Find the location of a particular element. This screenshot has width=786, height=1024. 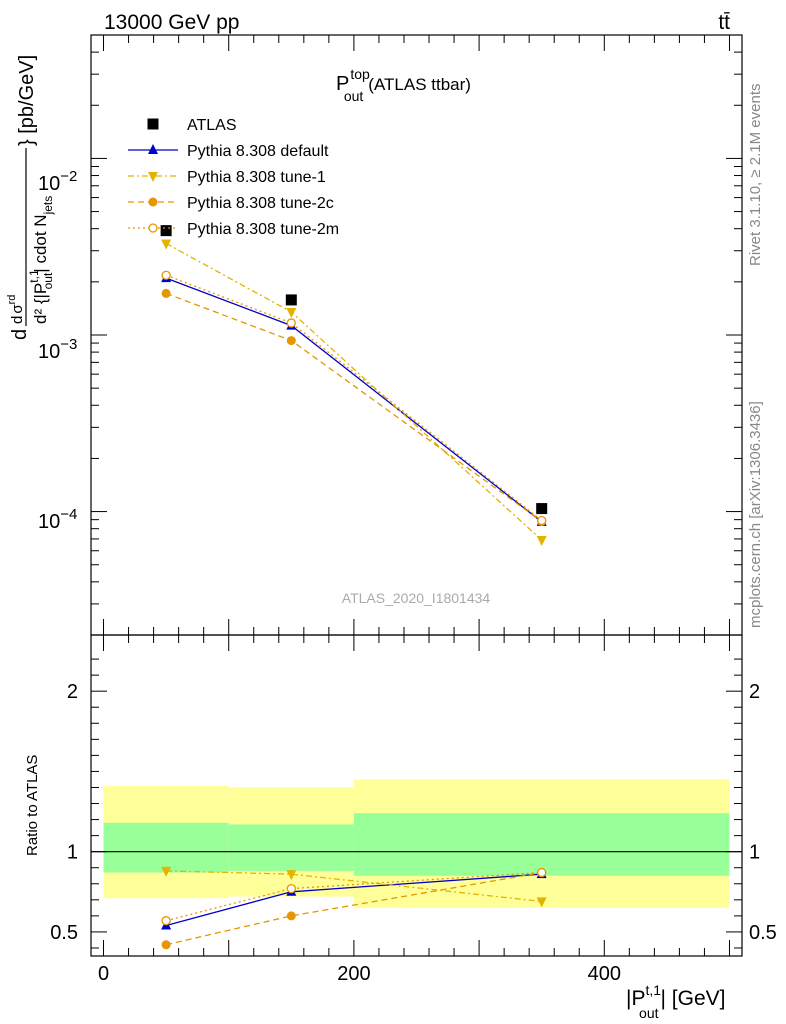

ratio-y-tick-label: 0.5 is located at coordinates (64, 933).